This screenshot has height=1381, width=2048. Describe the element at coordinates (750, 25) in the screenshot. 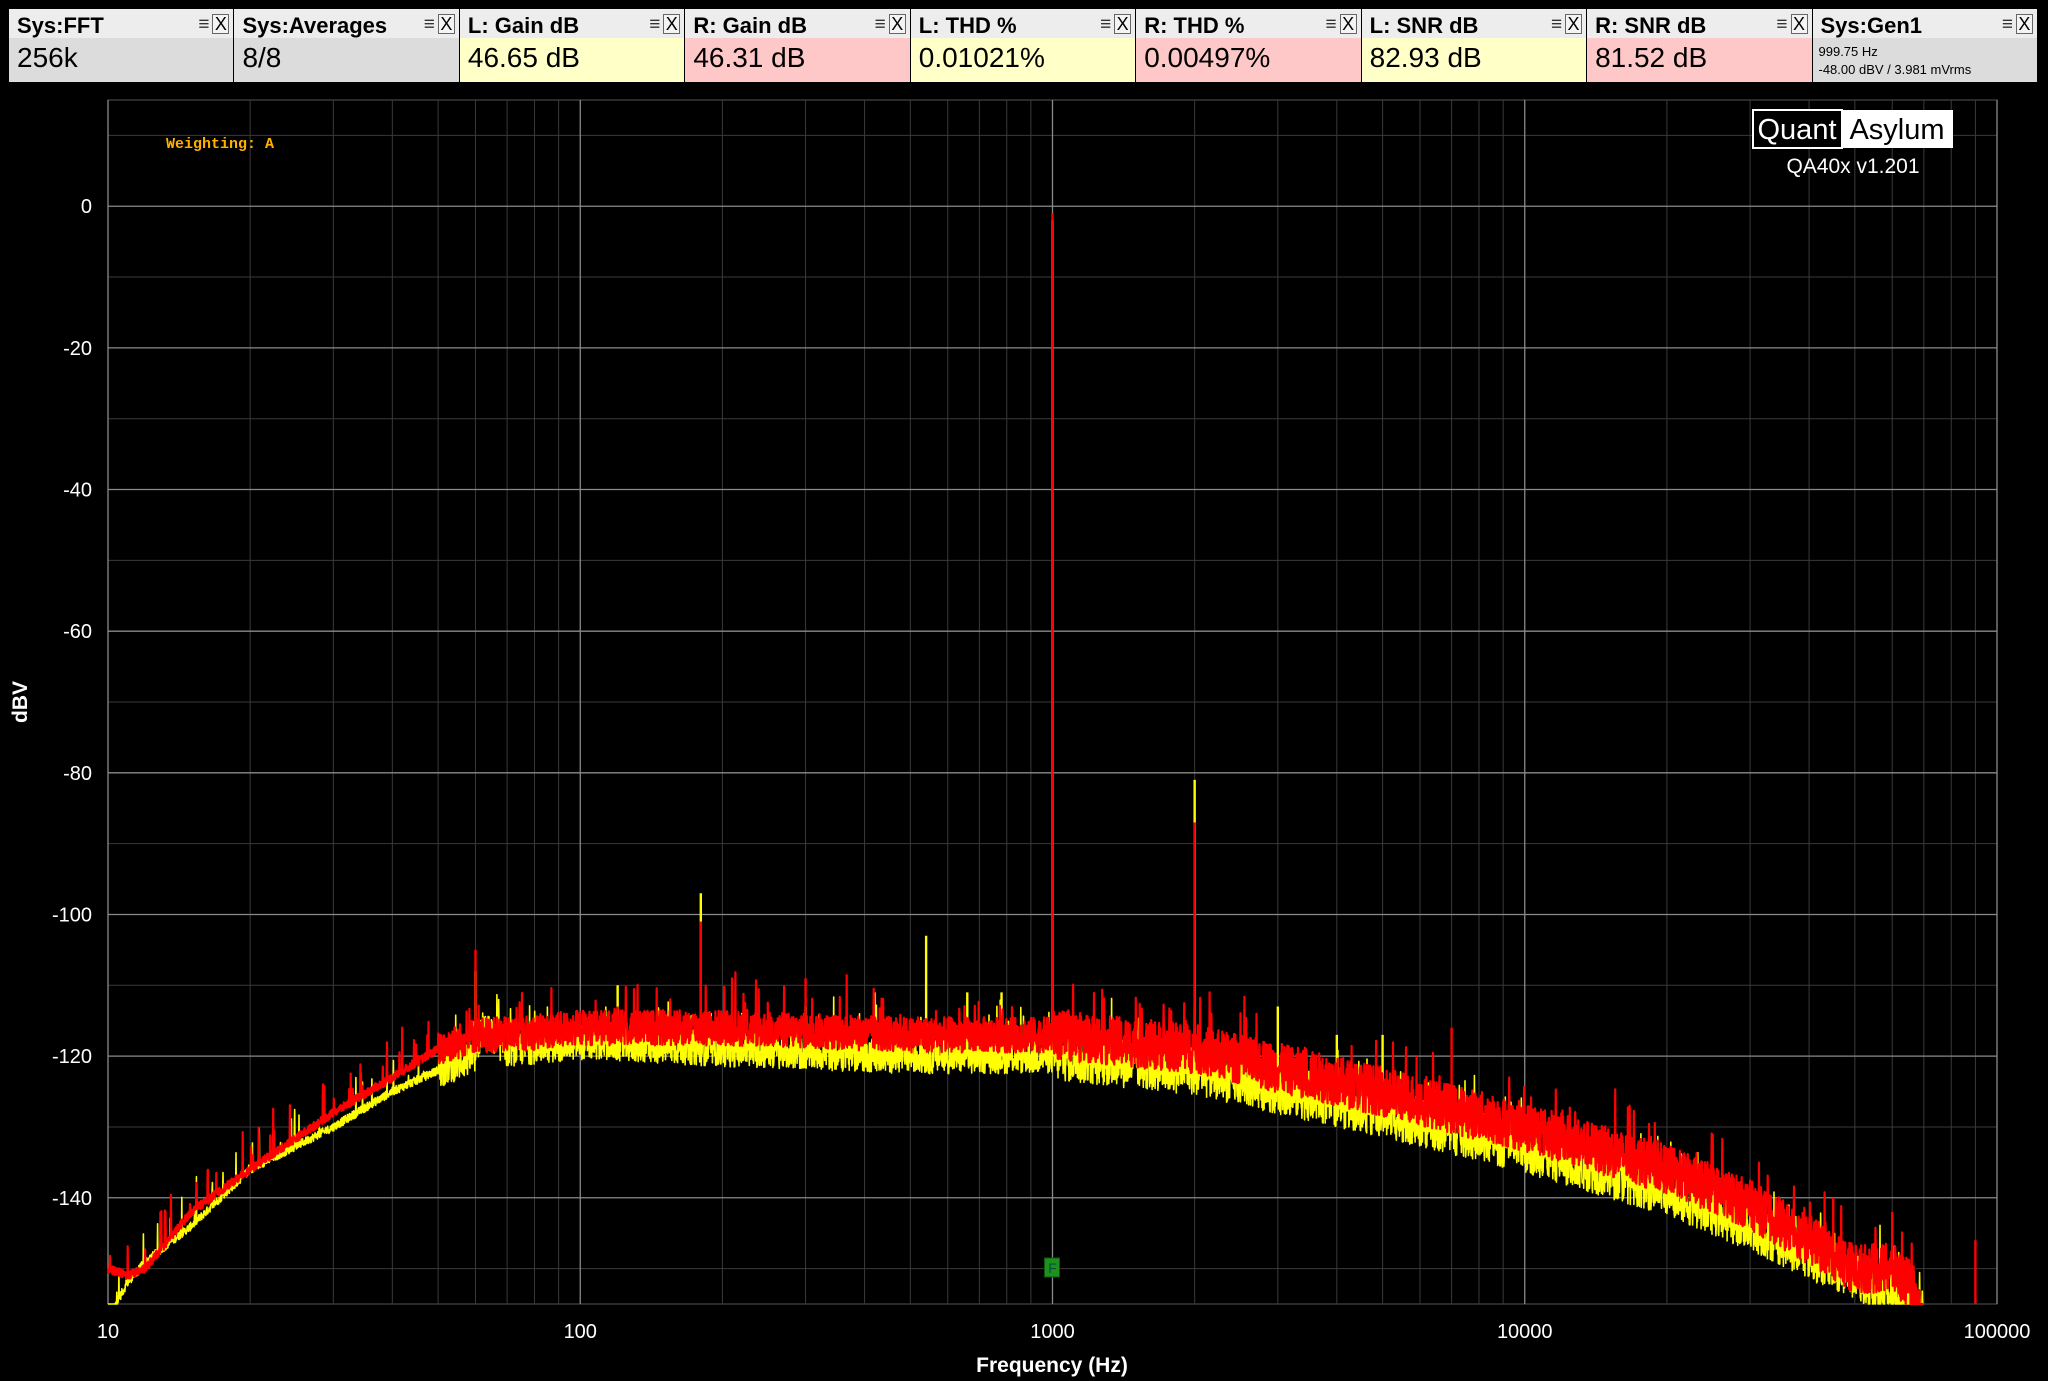

I see `tile-title: R: Gain dB` at that location.